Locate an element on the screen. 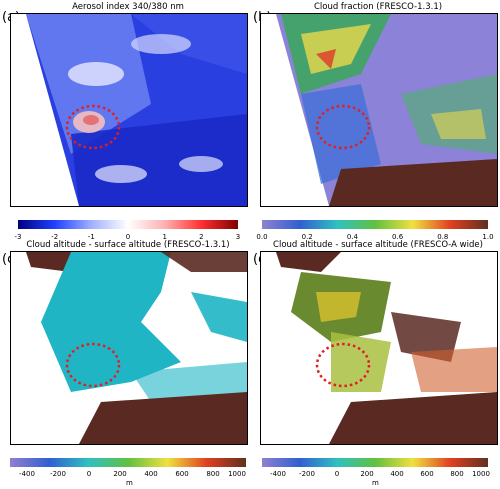 The image size is (500, 489). cbar-ai-tick: 1 is located at coordinates (164, 237).